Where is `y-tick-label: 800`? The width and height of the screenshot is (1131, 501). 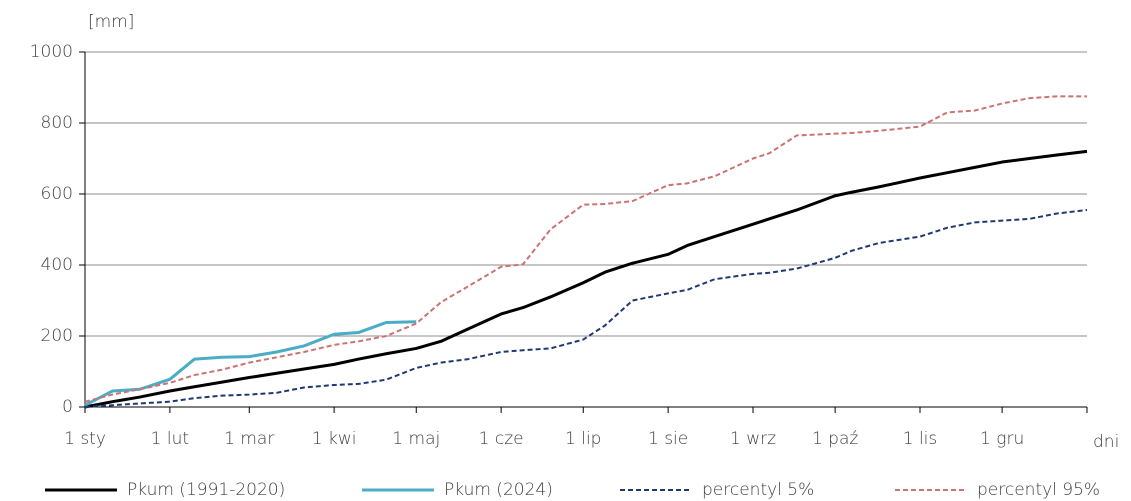
y-tick-label: 800 is located at coordinates (57, 123).